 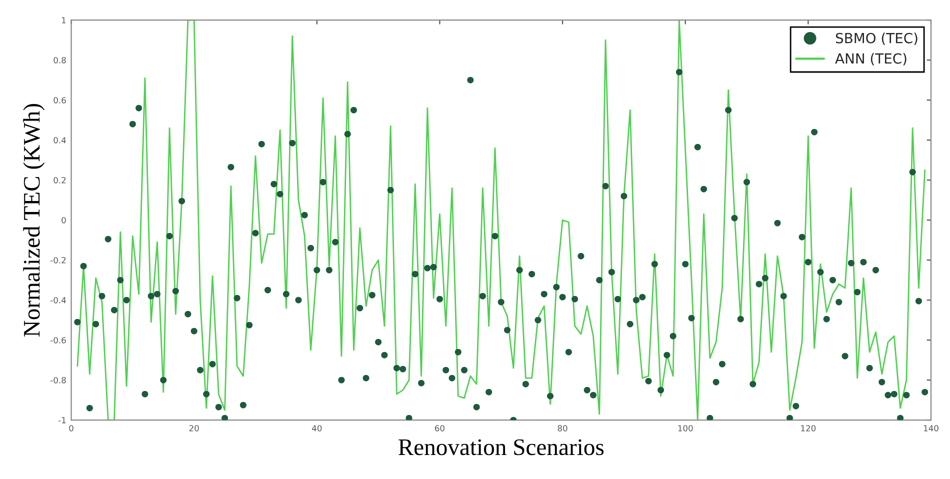 What do you see at coordinates (62, 420) in the screenshot?
I see `y-tick-label: -1` at bounding box center [62, 420].